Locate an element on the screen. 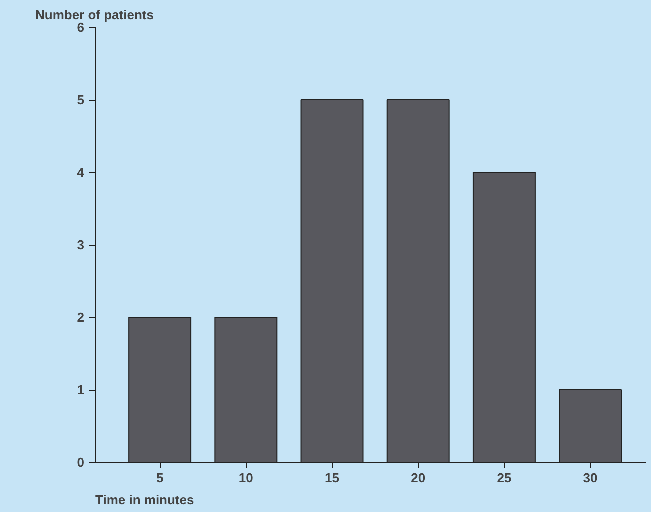 This screenshot has width=651, height=512. x-axis-title: Time in minutes is located at coordinates (145, 500).